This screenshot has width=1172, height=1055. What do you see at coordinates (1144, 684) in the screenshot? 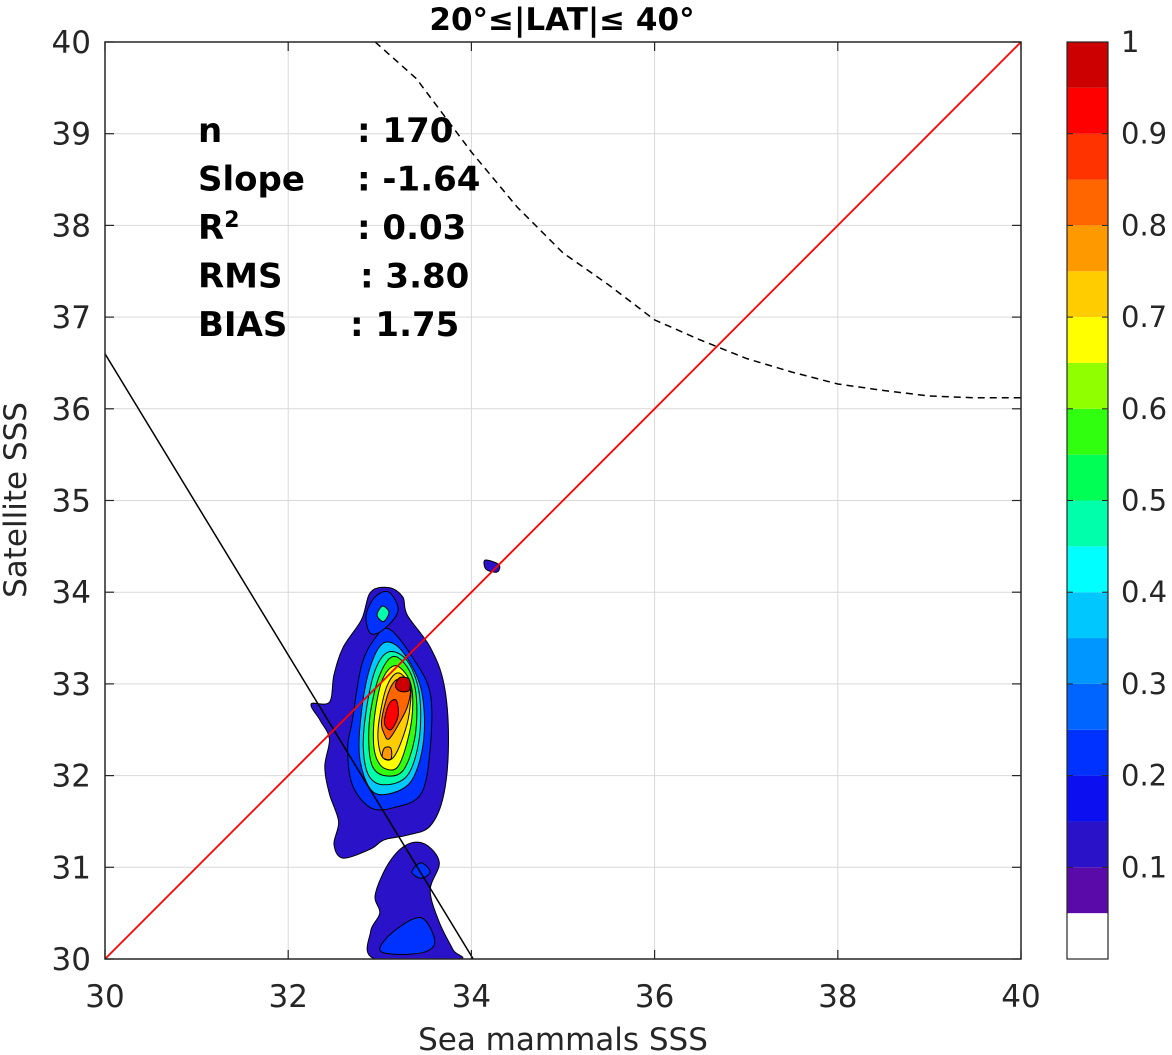
I see `colorbar-label-7: 0.3` at bounding box center [1144, 684].